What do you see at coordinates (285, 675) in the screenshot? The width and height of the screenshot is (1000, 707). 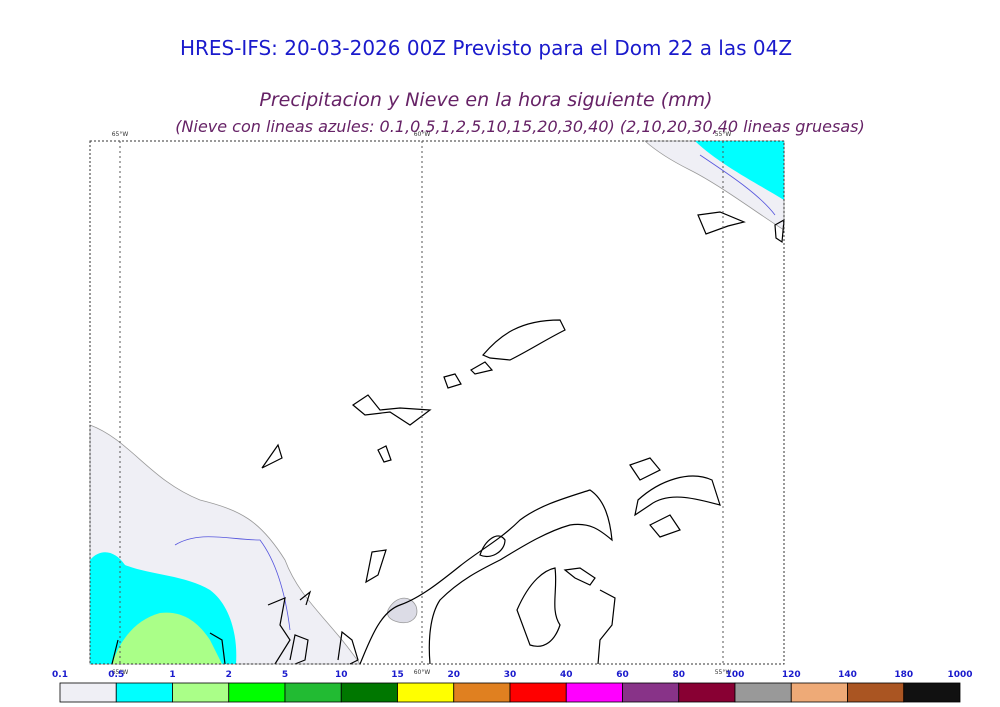 I see `colorbar-label: 5` at bounding box center [285, 675].